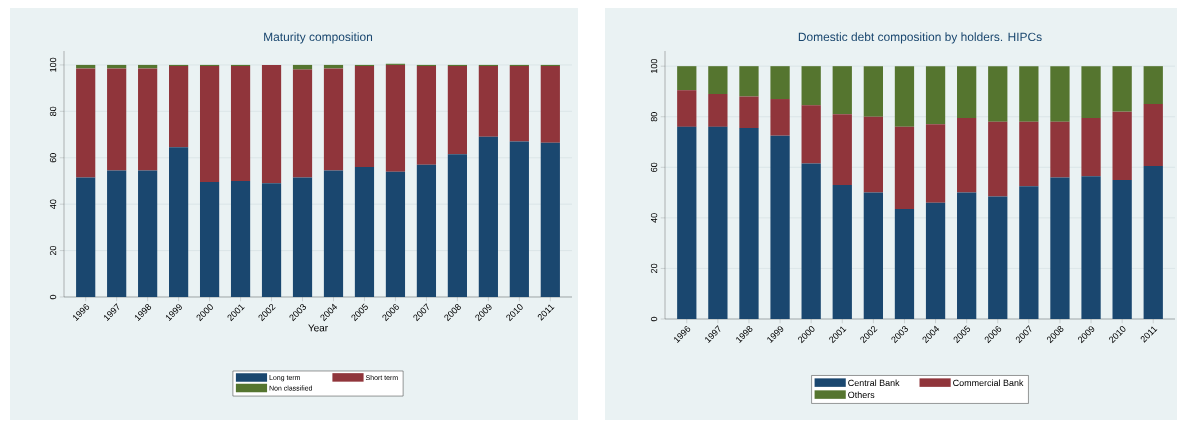 The image size is (1187, 427). Describe the element at coordinates (988, 383) in the screenshot. I see `legend-label: Commercial Bank` at that location.